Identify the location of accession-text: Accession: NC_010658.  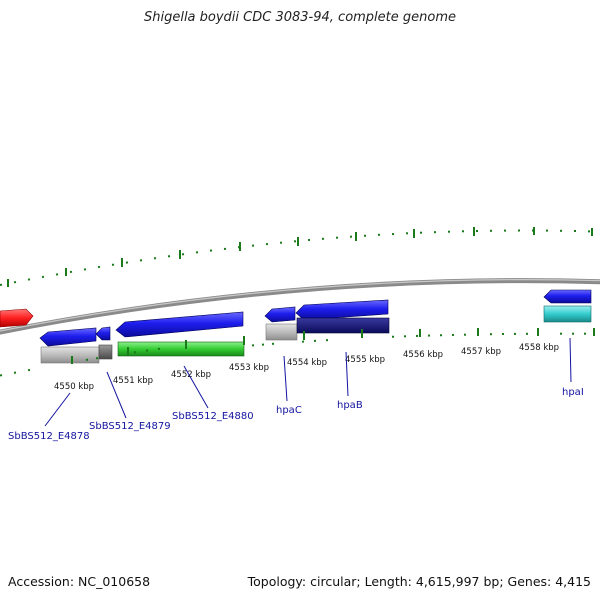
(79, 581).